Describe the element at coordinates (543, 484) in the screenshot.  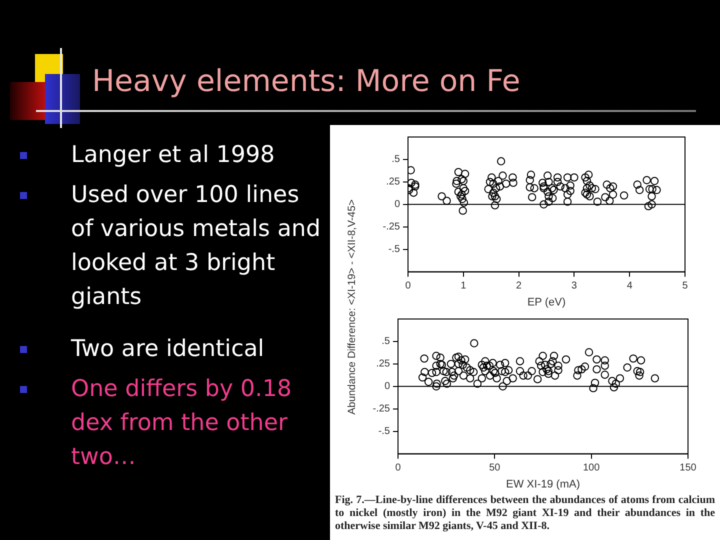
I see `x-axis-title: EW XI-19 (mA)` at that location.